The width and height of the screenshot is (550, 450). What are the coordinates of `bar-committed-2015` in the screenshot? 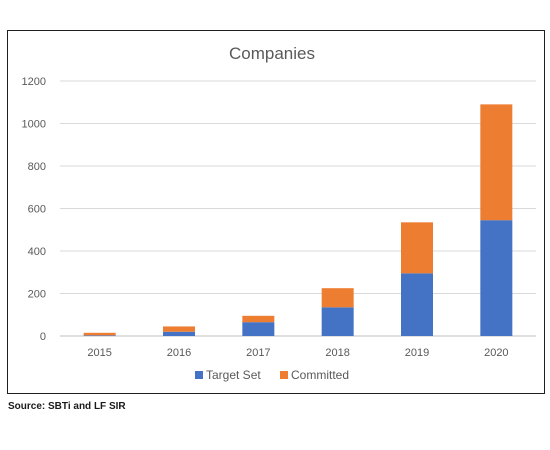 It's located at (99, 334).